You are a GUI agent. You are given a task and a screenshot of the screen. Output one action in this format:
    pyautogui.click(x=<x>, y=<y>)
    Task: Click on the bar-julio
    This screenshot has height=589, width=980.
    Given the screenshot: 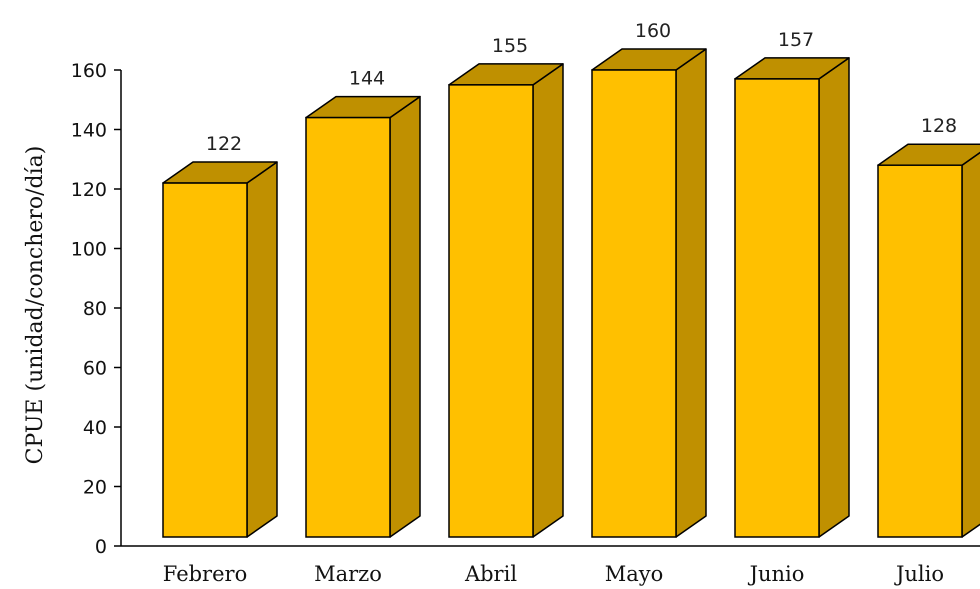 What is the action you would take?
    pyautogui.click(x=928, y=340)
    